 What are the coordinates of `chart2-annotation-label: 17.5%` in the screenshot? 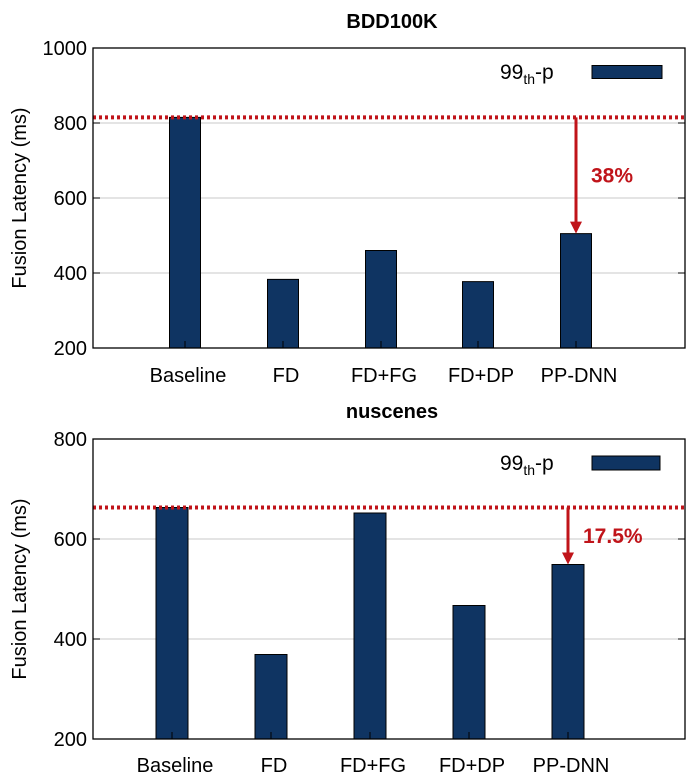 It's located at (613, 536).